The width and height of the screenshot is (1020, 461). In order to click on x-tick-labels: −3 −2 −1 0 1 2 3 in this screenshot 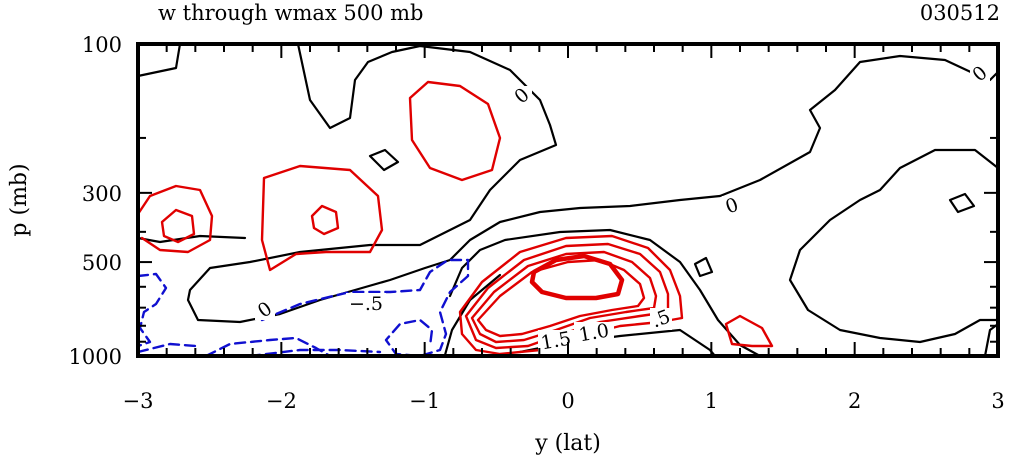, I will do `click(564, 401)`.